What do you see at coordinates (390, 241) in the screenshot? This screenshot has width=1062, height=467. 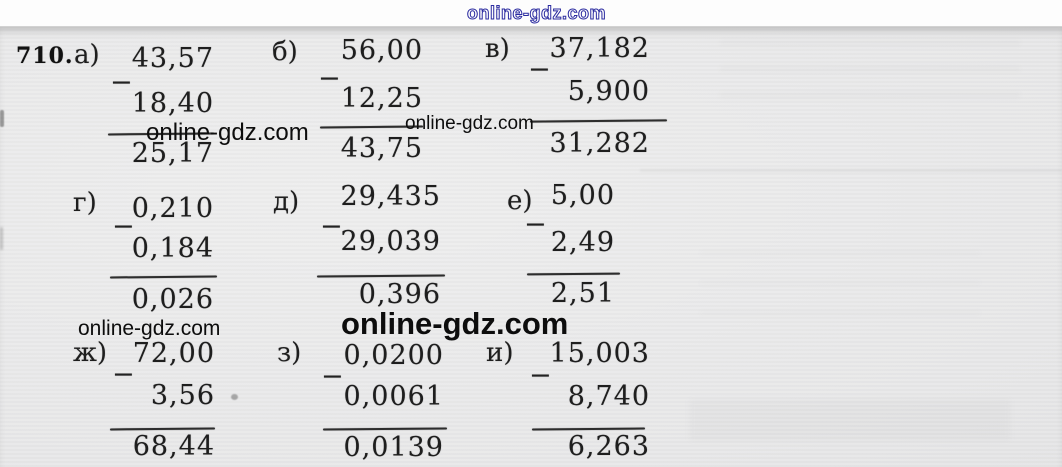 I see `subtrahend: 29,039` at bounding box center [390, 241].